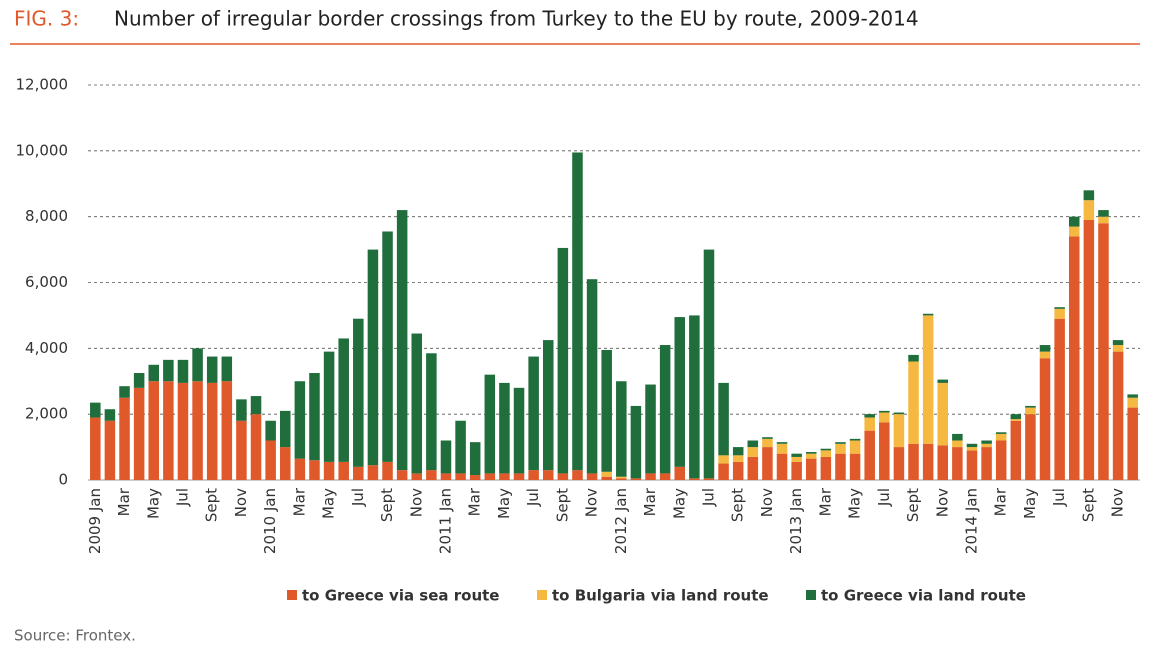  What do you see at coordinates (445, 521) in the screenshot?
I see `x-tick-label: 2011 Jan` at bounding box center [445, 521].